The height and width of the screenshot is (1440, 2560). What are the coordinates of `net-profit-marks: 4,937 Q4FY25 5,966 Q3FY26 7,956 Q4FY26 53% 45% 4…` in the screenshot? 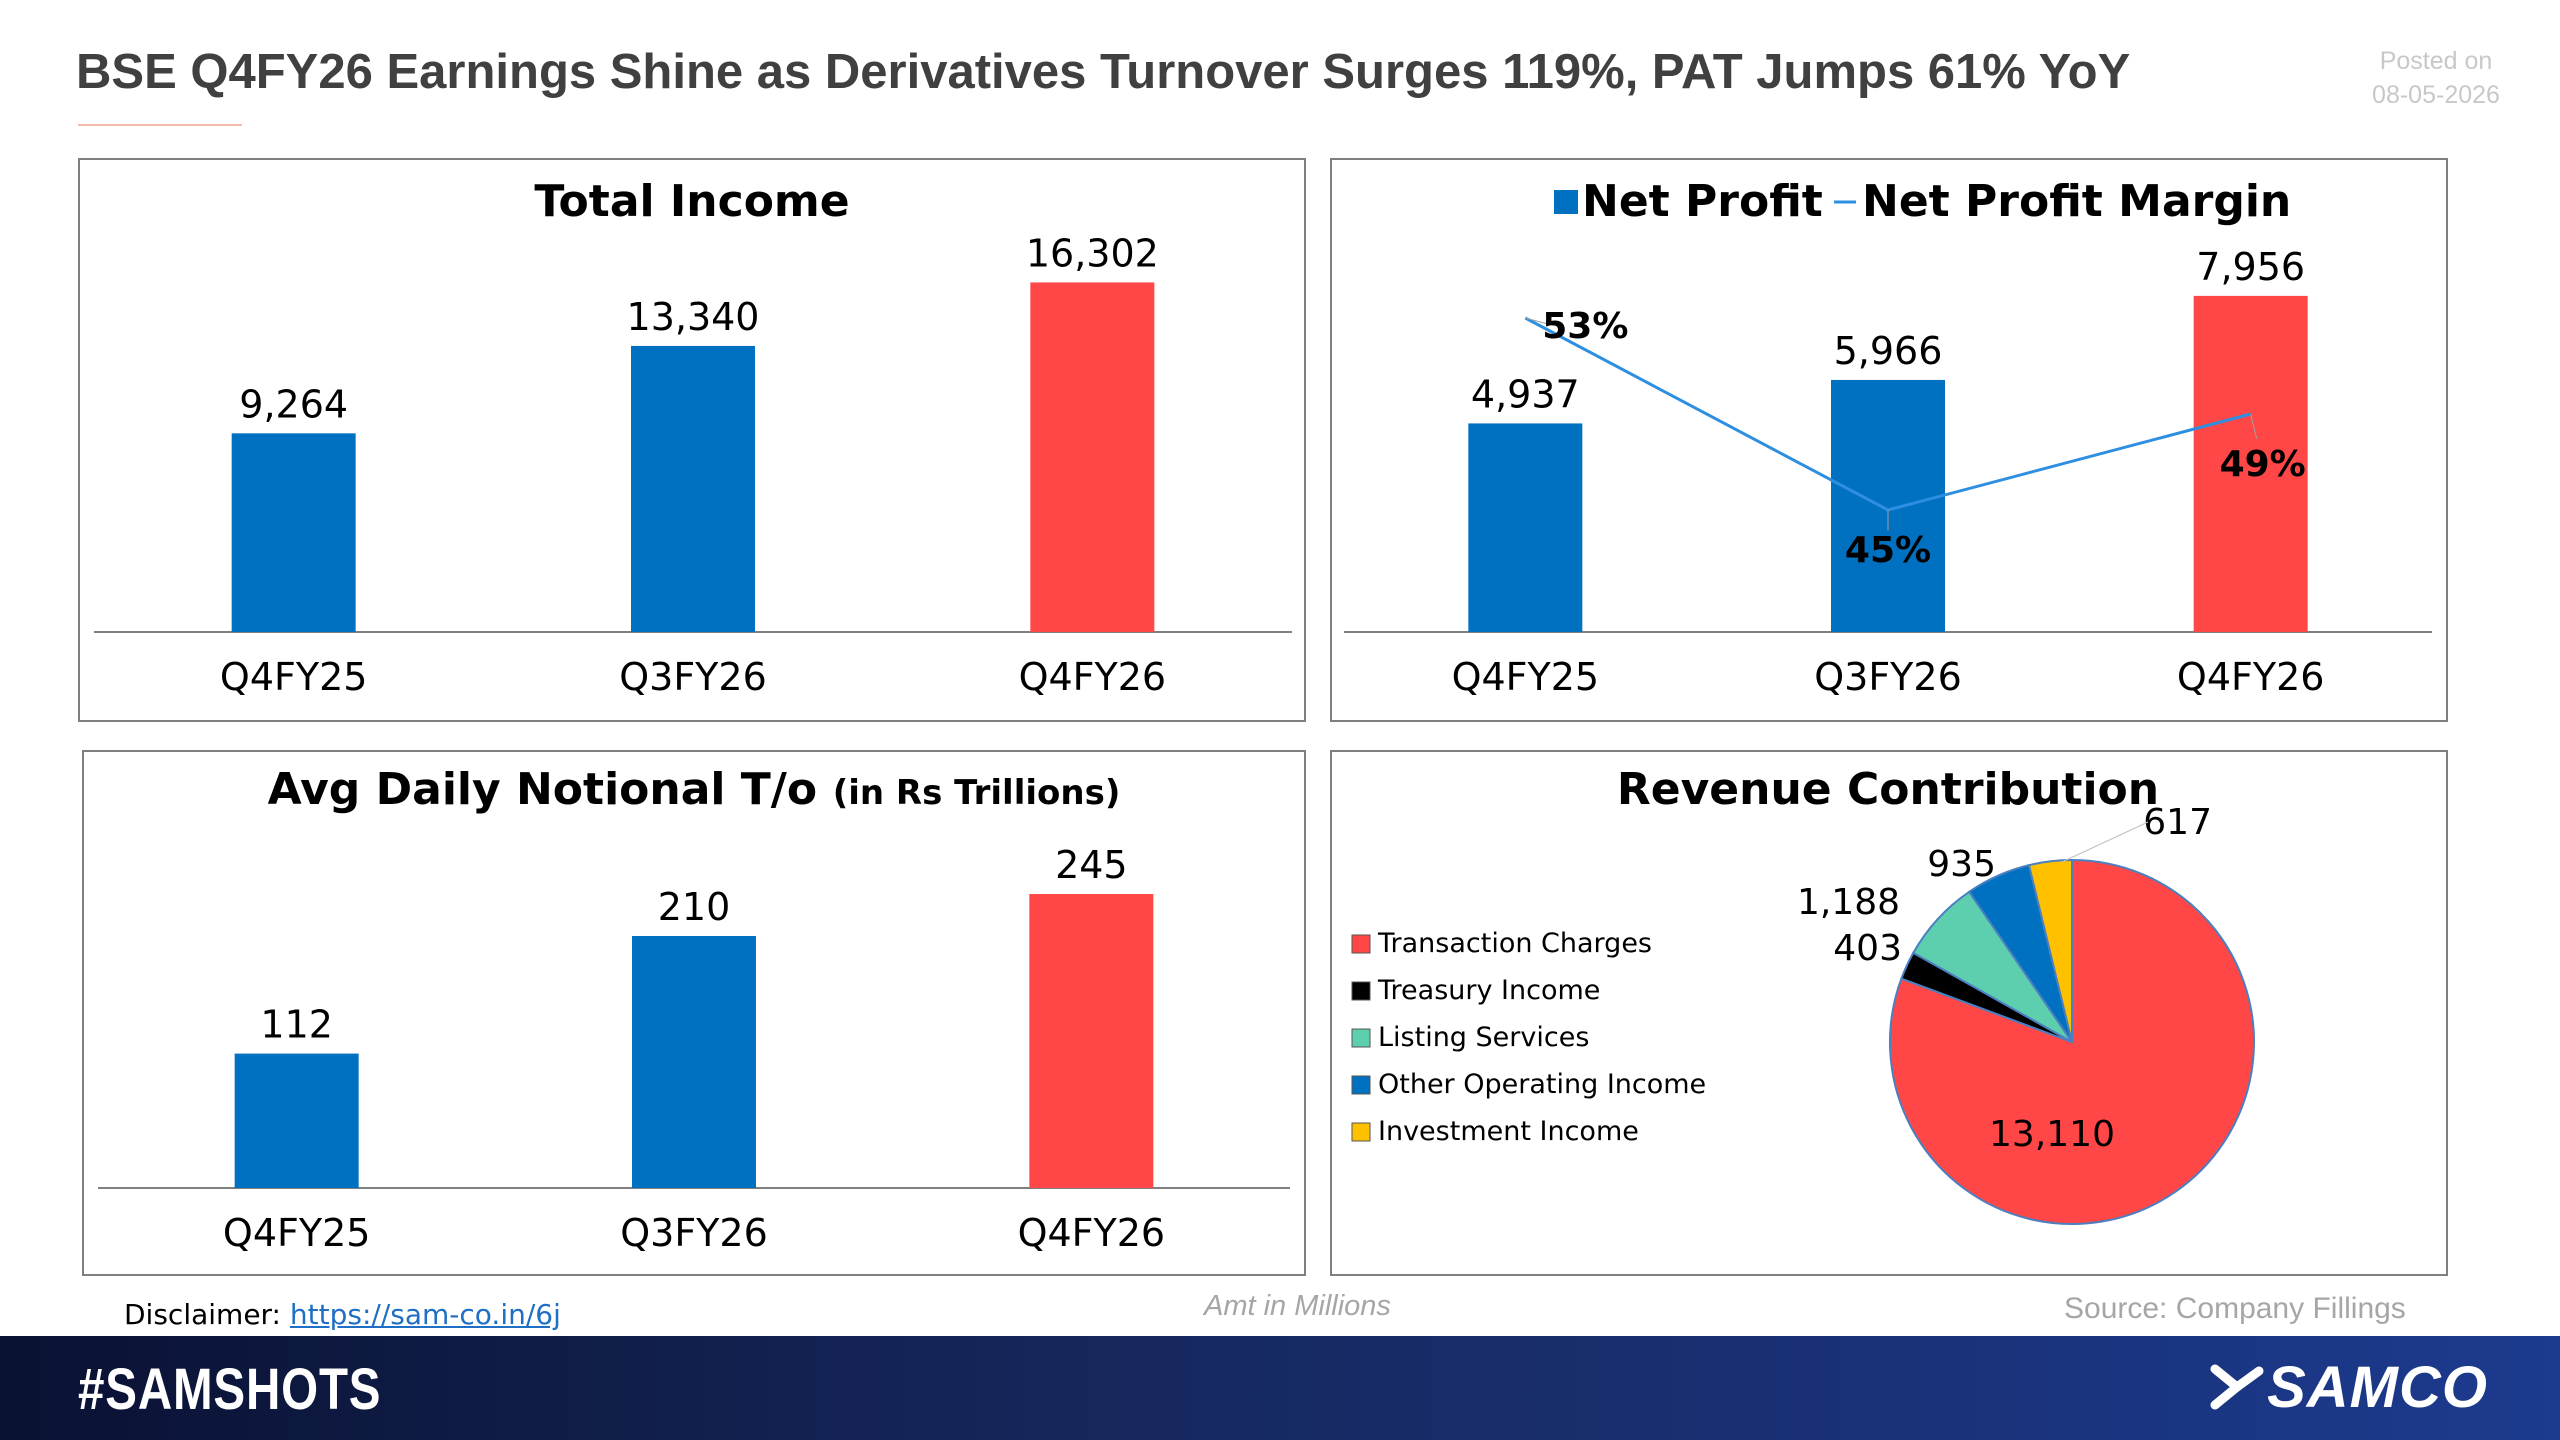 It's located at (1888, 472).